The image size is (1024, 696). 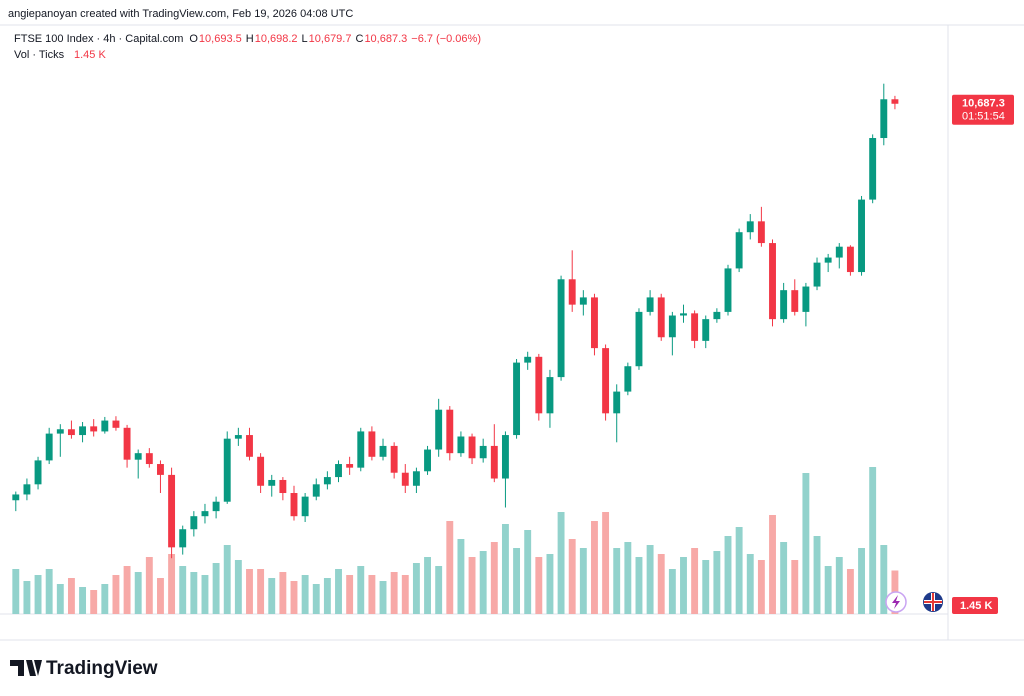 What do you see at coordinates (84, 668) in the screenshot?
I see `tradingview-logo: TradingView` at bounding box center [84, 668].